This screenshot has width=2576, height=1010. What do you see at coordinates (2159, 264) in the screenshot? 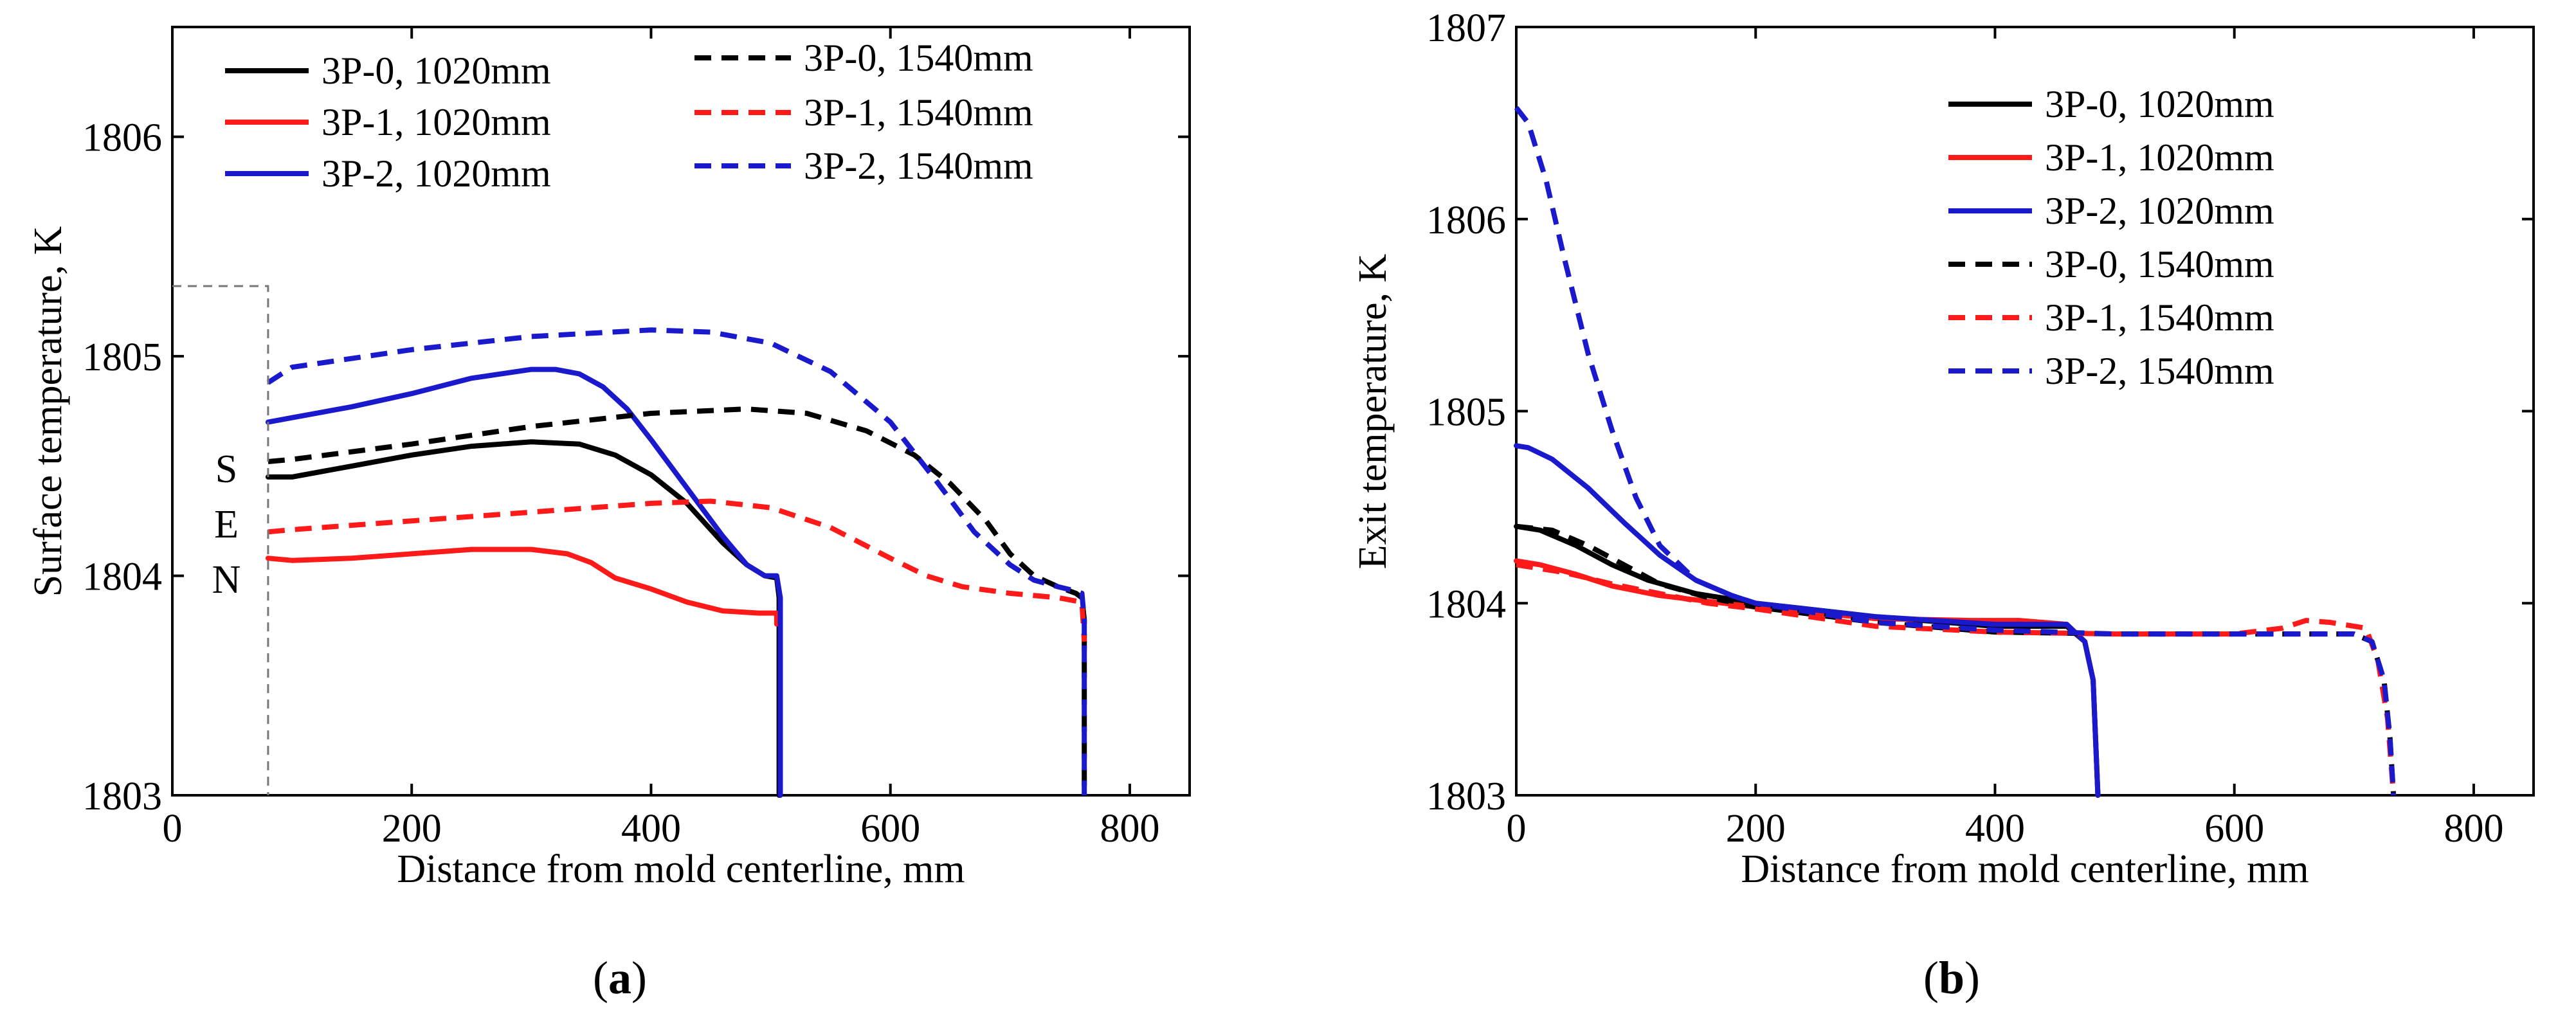
I see `panel-b-legend-label-4: 3P-0, 1540mm` at bounding box center [2159, 264].